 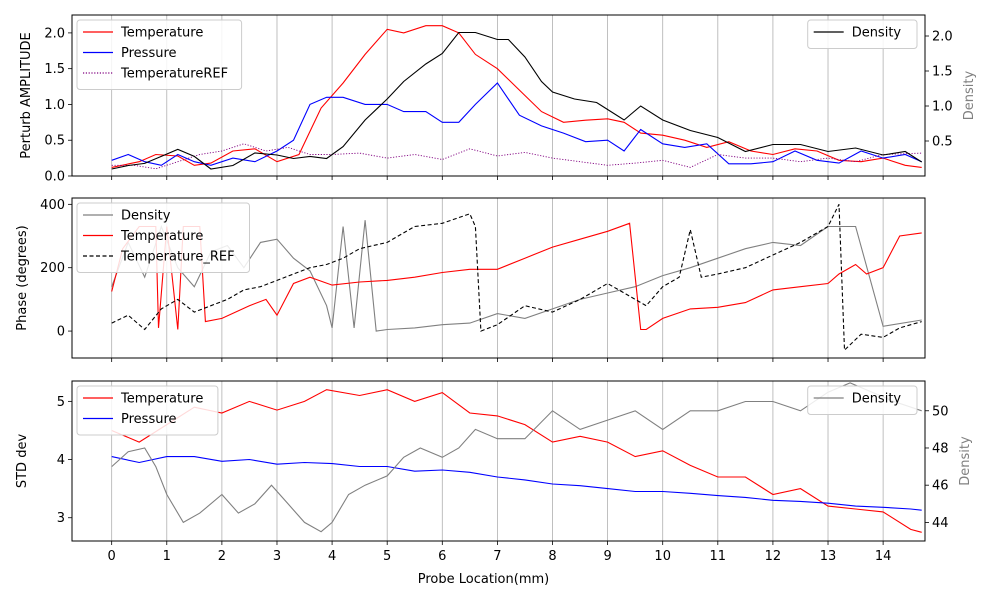 I want to click on legend-left: Temperature Pressure, so click(x=147, y=410).